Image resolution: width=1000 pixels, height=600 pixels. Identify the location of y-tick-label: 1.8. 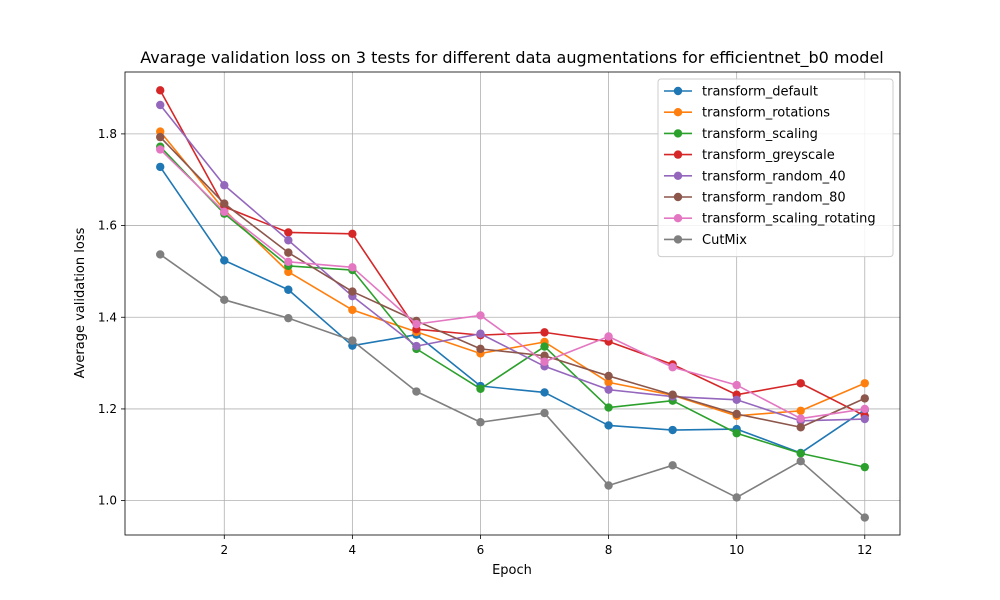
(107, 134).